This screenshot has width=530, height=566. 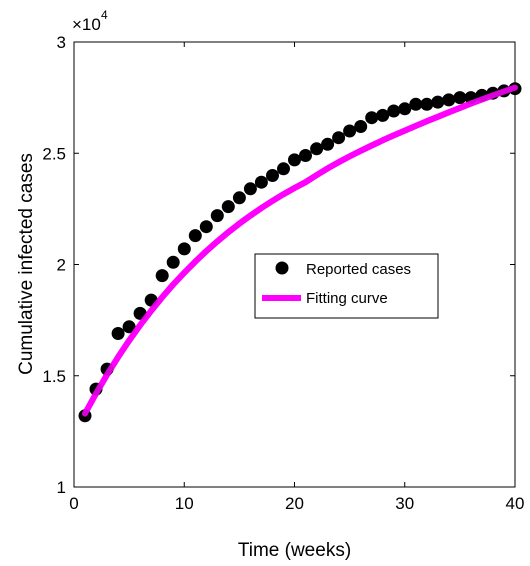 I want to click on y-tick-label: 2, so click(x=61, y=265).